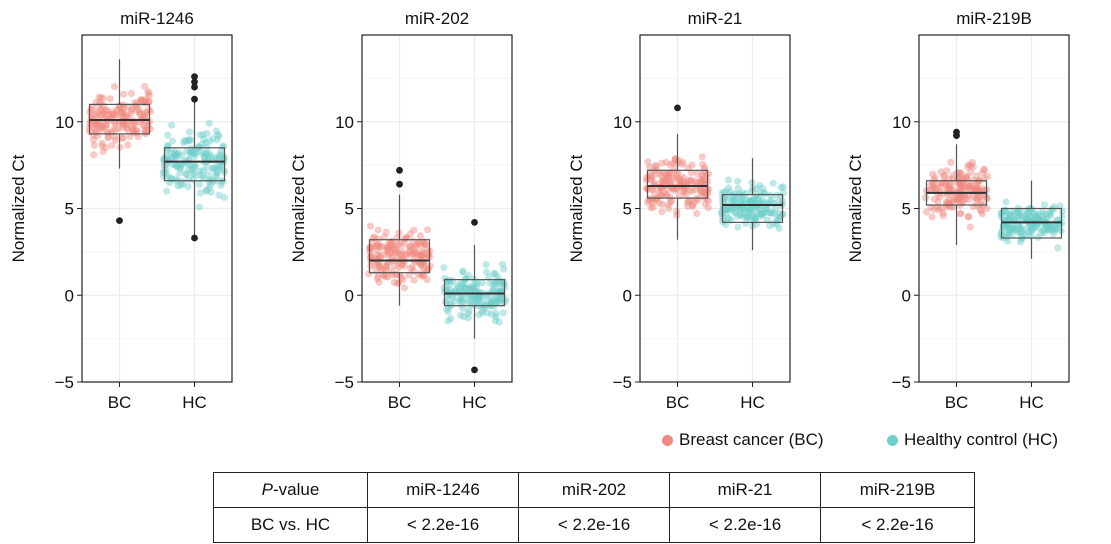 The image size is (1111, 544). Describe the element at coordinates (745, 490) in the screenshot. I see `table-header-col: miR-21` at that location.